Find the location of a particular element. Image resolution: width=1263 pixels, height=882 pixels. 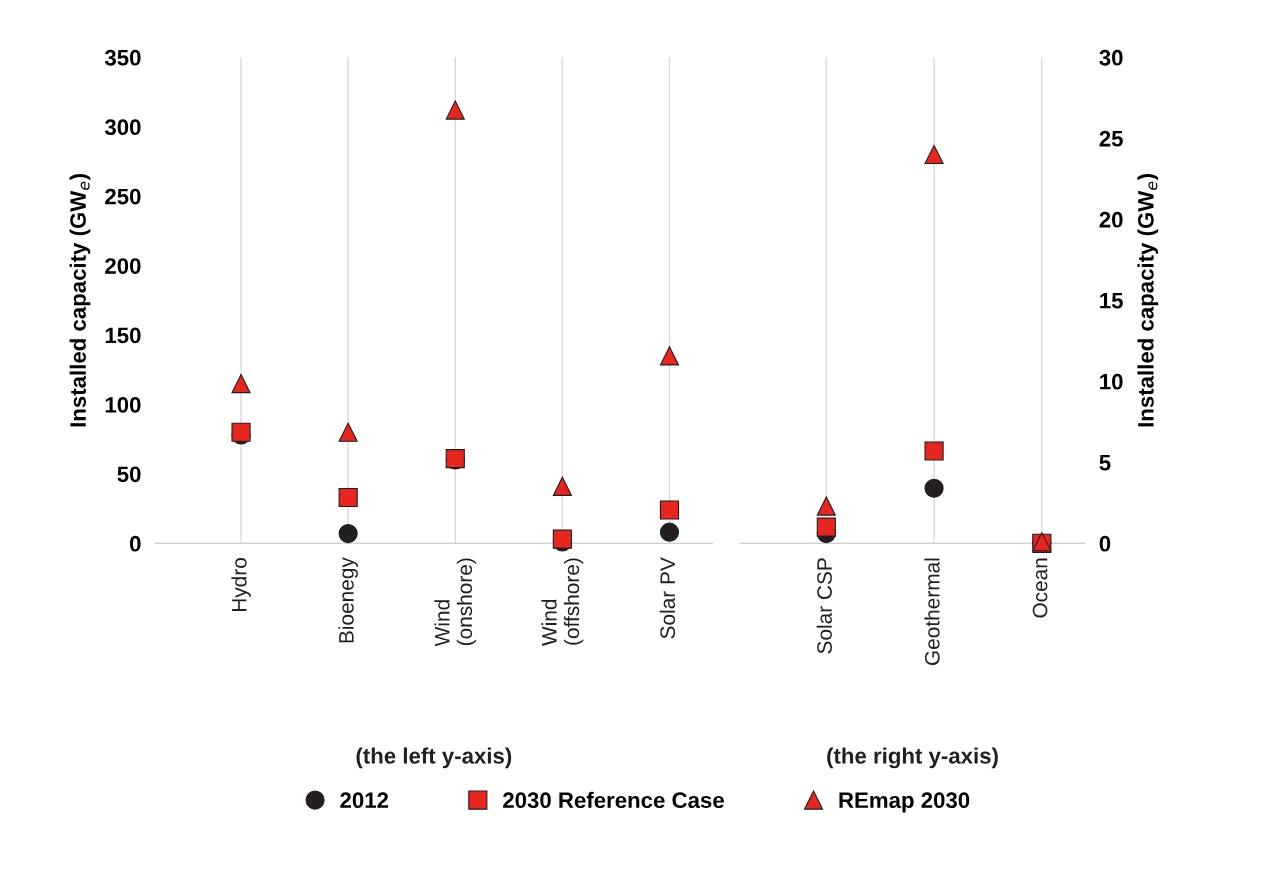

x-tick-label: Hydro is located at coordinates (241, 585).